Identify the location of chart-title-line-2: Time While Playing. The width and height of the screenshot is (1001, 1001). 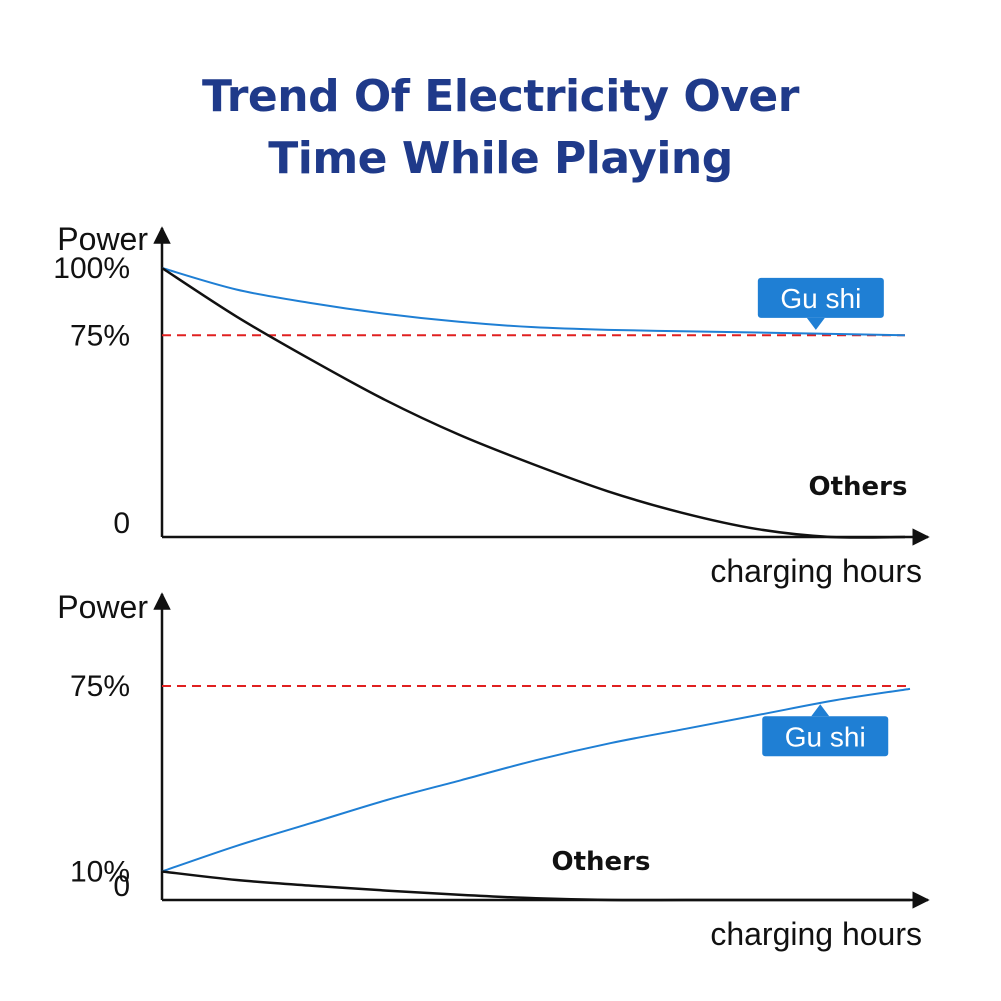
(500, 158).